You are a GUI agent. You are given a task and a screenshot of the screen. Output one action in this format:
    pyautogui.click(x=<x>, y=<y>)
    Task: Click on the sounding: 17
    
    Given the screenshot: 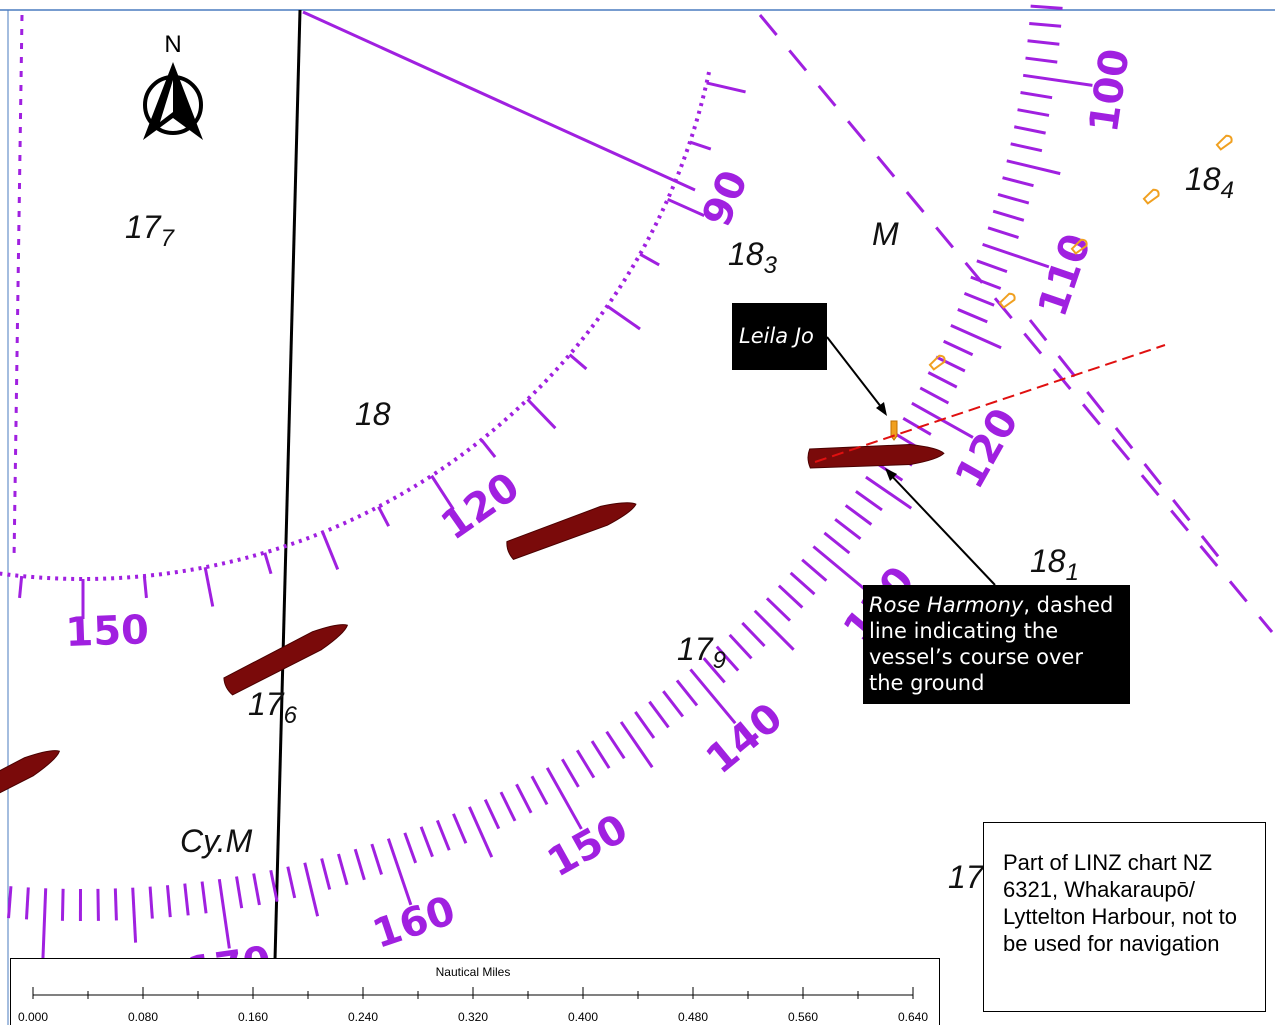 What is the action you would take?
    pyautogui.click(x=966, y=877)
    